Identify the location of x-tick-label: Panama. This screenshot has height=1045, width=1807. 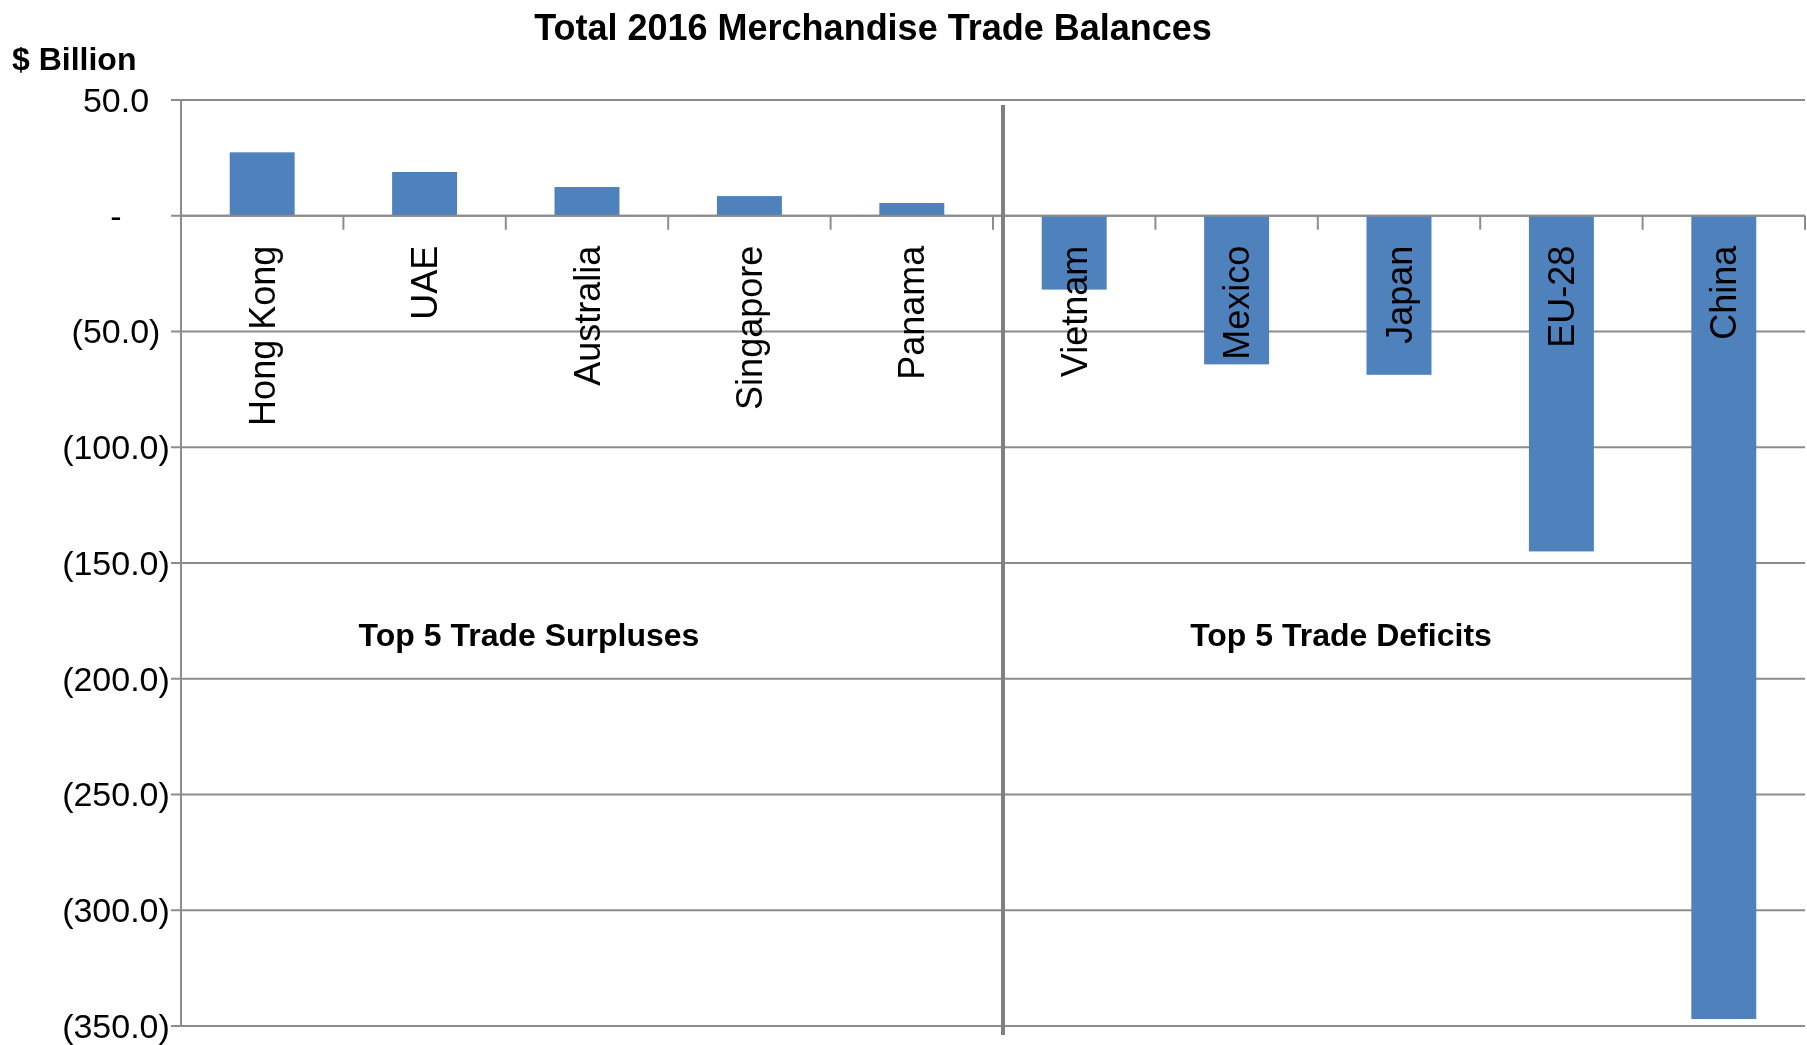
(912, 312).